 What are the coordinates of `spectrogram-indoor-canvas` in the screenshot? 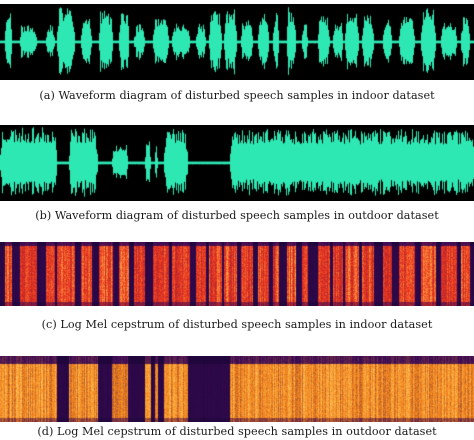 It's located at (237, 274).